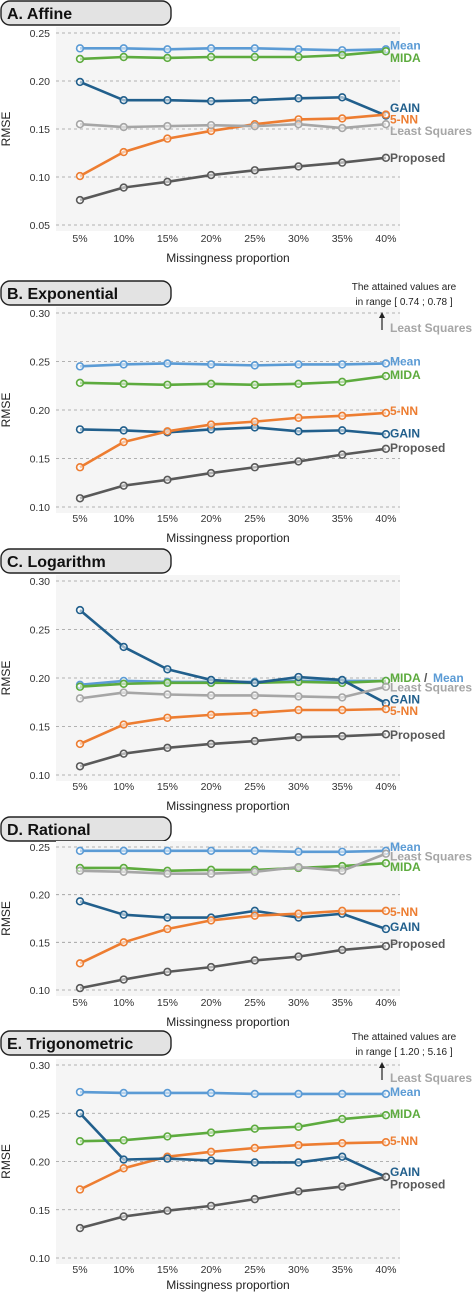 The height and width of the screenshot is (1295, 474). I want to click on panel-title: D. Rational, so click(49, 830).